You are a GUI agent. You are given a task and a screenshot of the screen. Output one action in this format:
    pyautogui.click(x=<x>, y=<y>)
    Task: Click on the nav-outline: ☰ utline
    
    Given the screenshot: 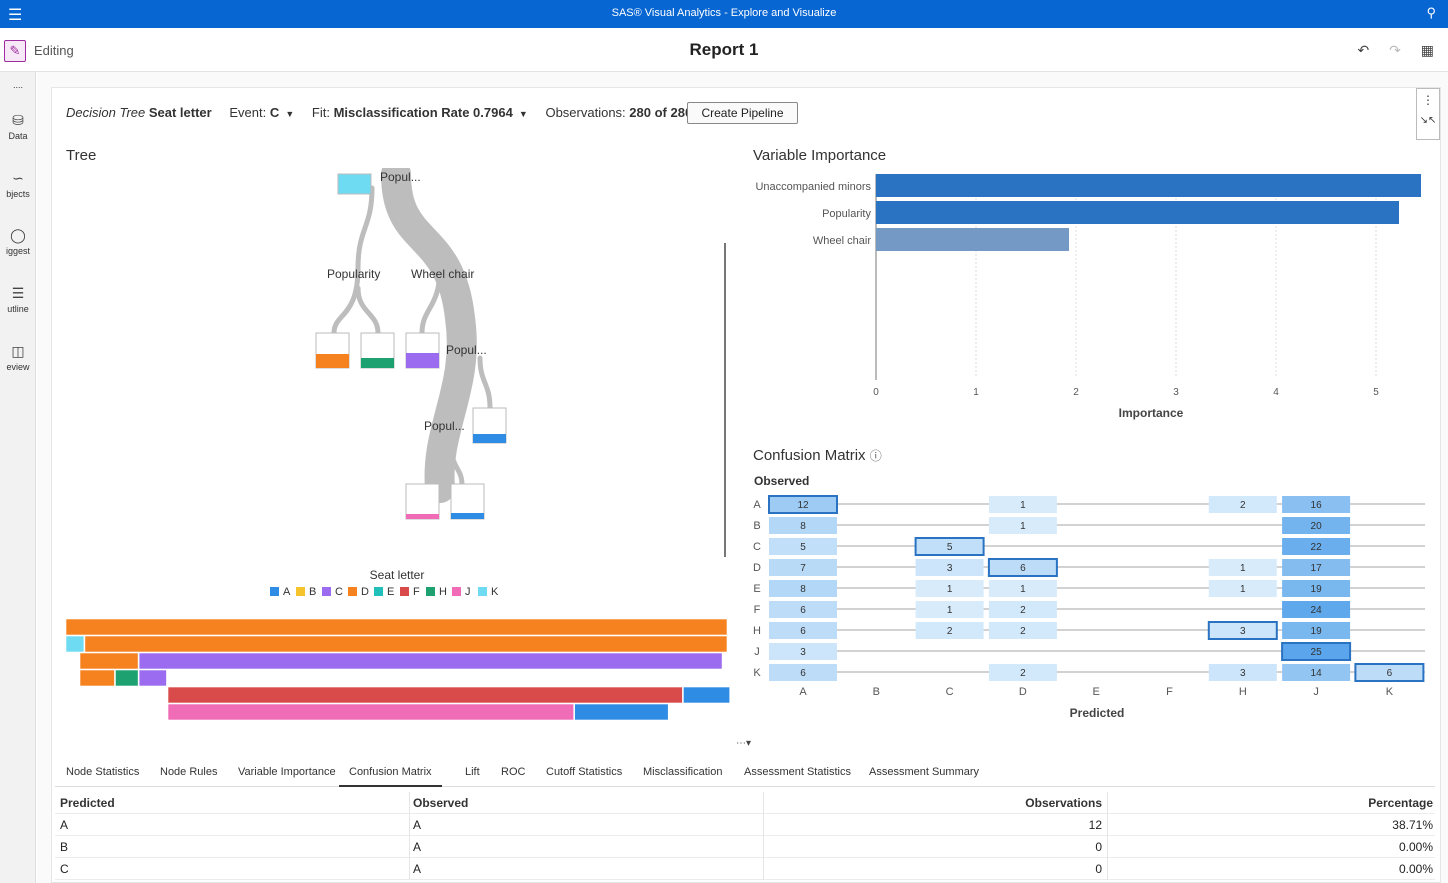 What is the action you would take?
    pyautogui.click(x=18, y=299)
    